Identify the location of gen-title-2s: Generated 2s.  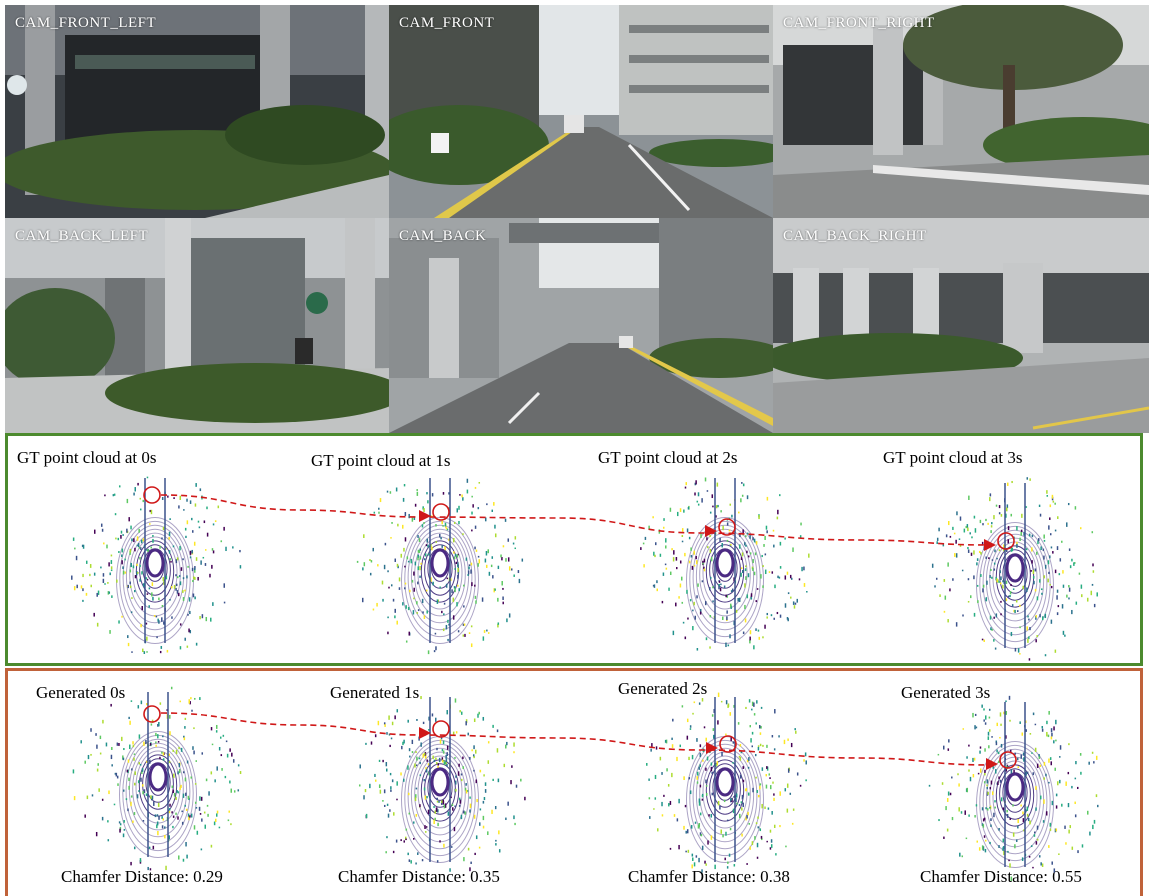
(663, 688).